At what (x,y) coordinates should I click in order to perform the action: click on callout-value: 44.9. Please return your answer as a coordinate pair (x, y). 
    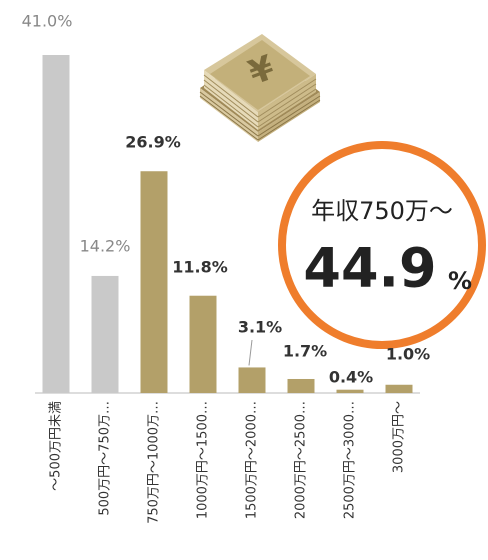
    Looking at the image, I should click on (369, 268).